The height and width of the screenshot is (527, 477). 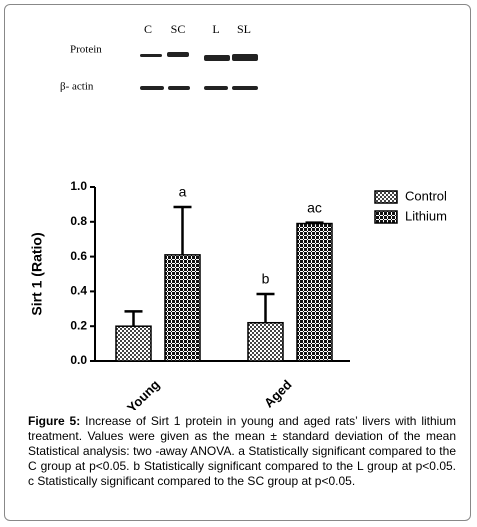 What do you see at coordinates (426, 215) in the screenshot?
I see `legend-label: Lithium` at bounding box center [426, 215].